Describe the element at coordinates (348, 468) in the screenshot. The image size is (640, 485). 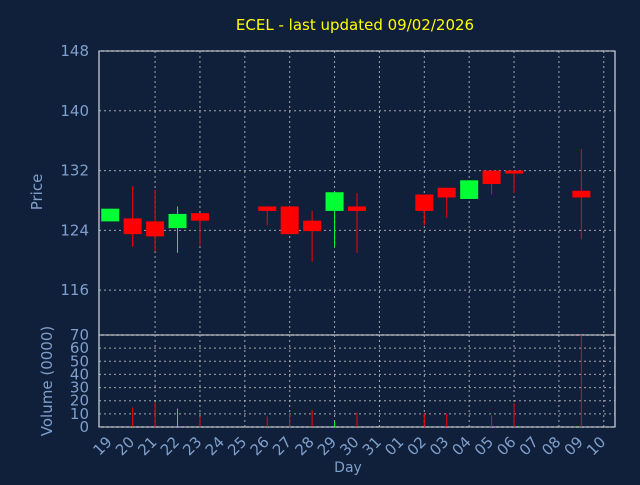
I see `x-axis-label: Day` at that location.